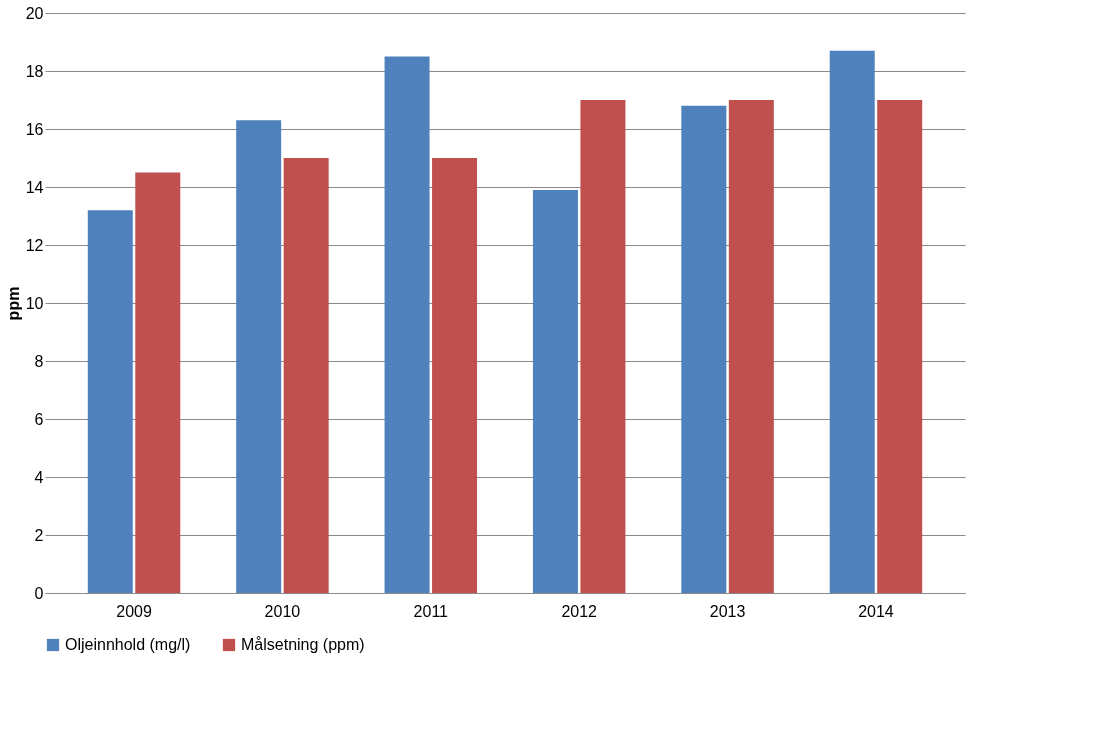 This screenshot has width=1099, height=740. I want to click on y-tick-label: 0, so click(39, 593).